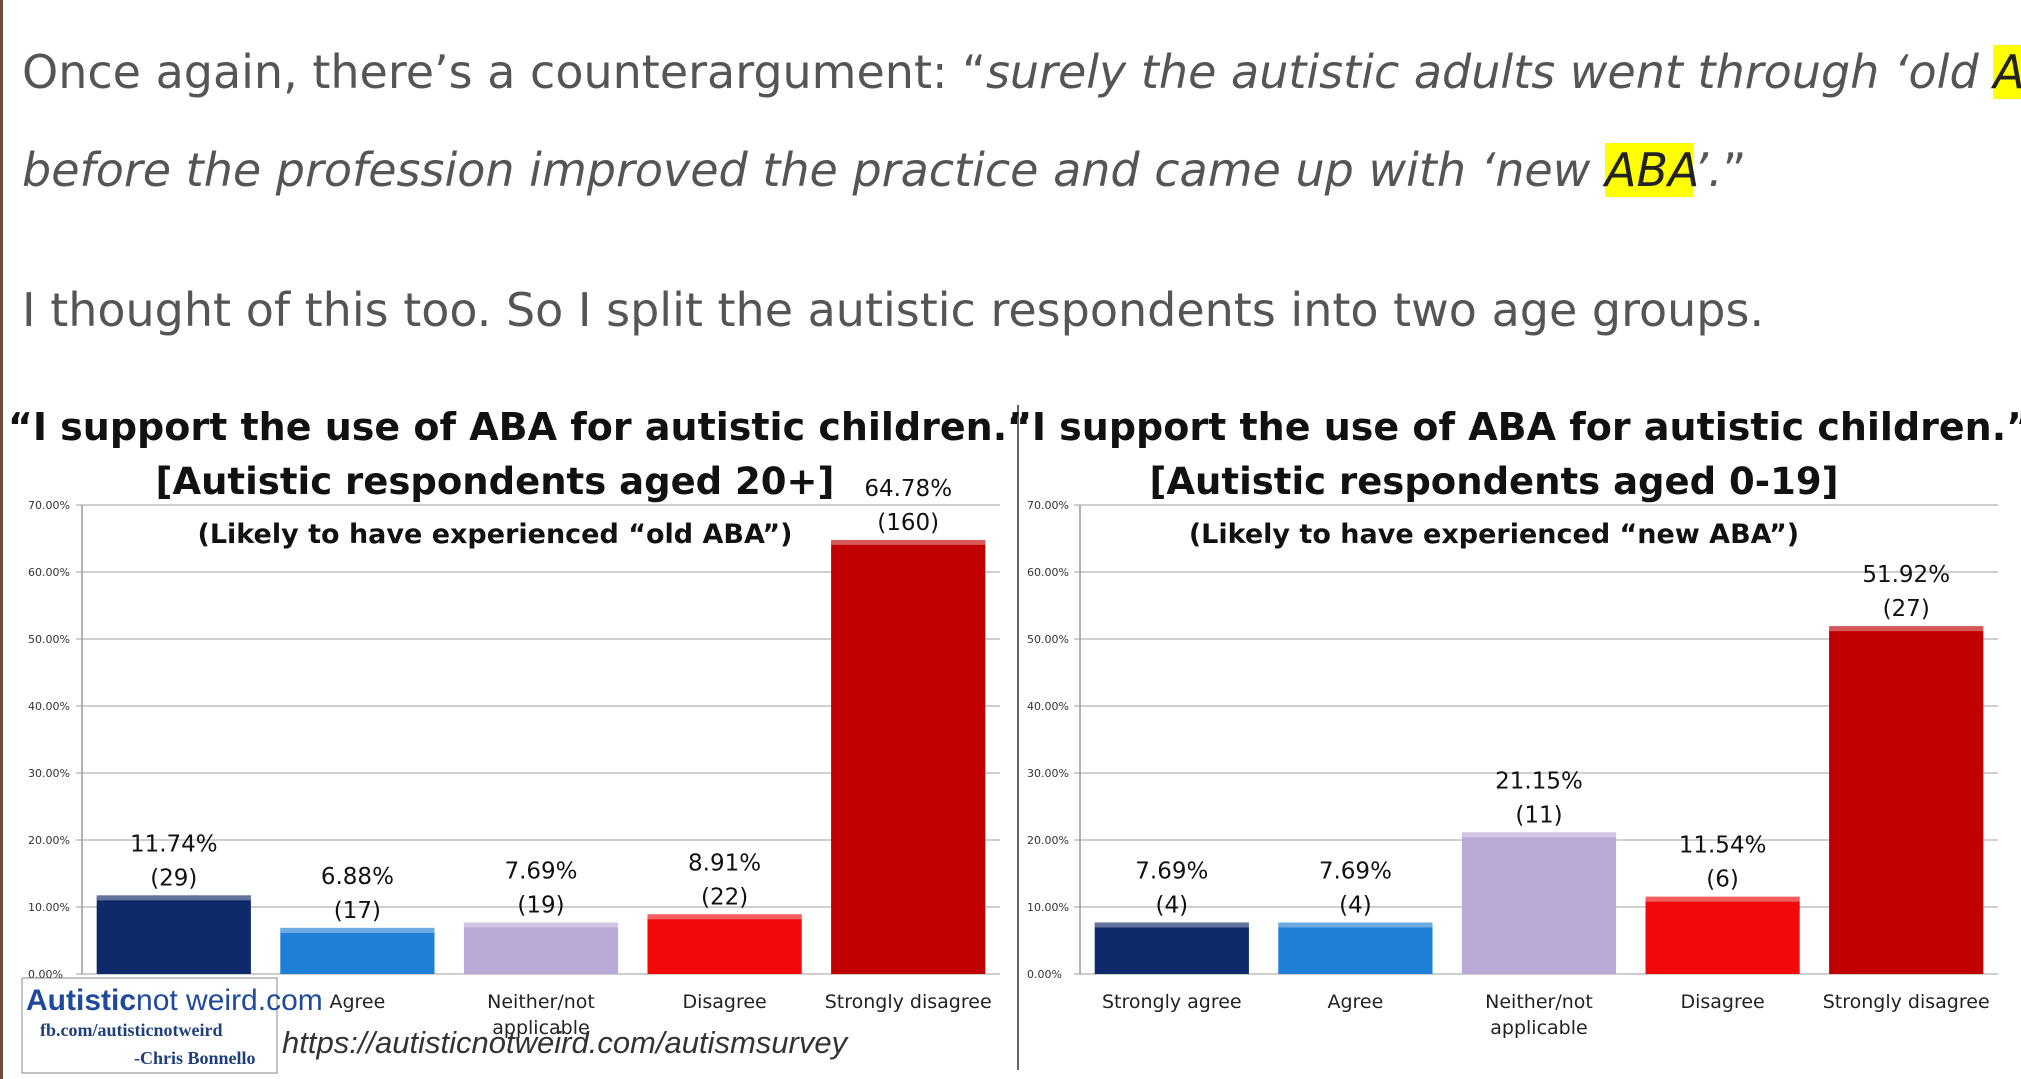 This screenshot has height=1079, width=2021. What do you see at coordinates (495, 534) in the screenshot?
I see `chart-subtitle-2: (Likely to have experienced “old ABA”)` at bounding box center [495, 534].